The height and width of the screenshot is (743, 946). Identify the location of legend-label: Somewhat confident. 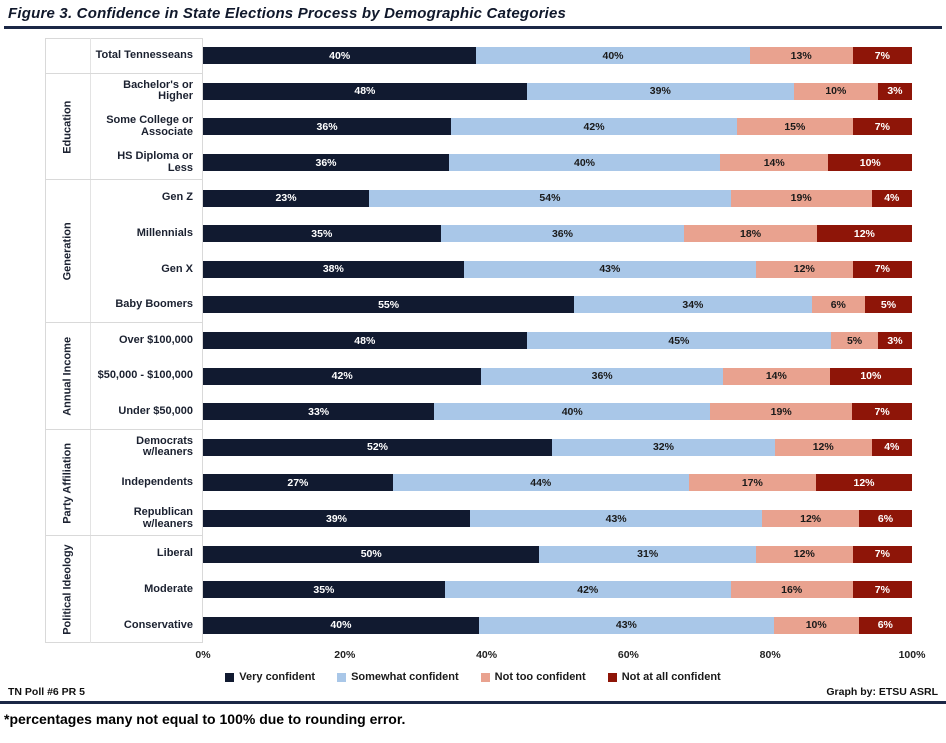
(405, 677).